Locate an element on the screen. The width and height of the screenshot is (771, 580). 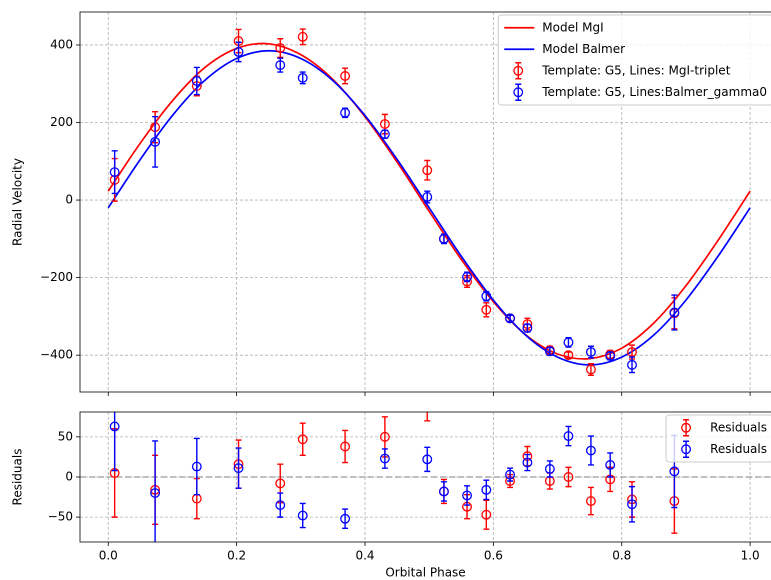
x-tick-label: 0.8 is located at coordinates (621, 556).